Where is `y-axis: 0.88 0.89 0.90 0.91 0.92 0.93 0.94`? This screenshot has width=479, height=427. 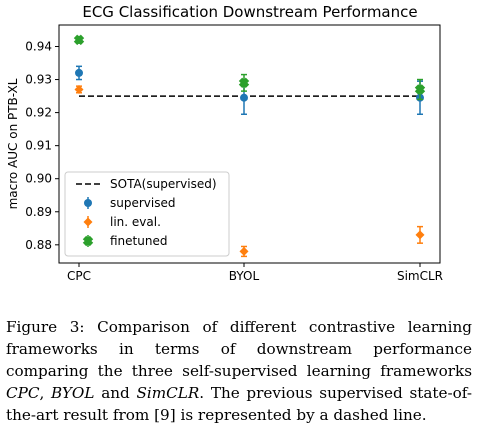 y-axis: 0.88 0.89 0.90 0.91 0.92 0.93 0.94 is located at coordinates (42, 145).